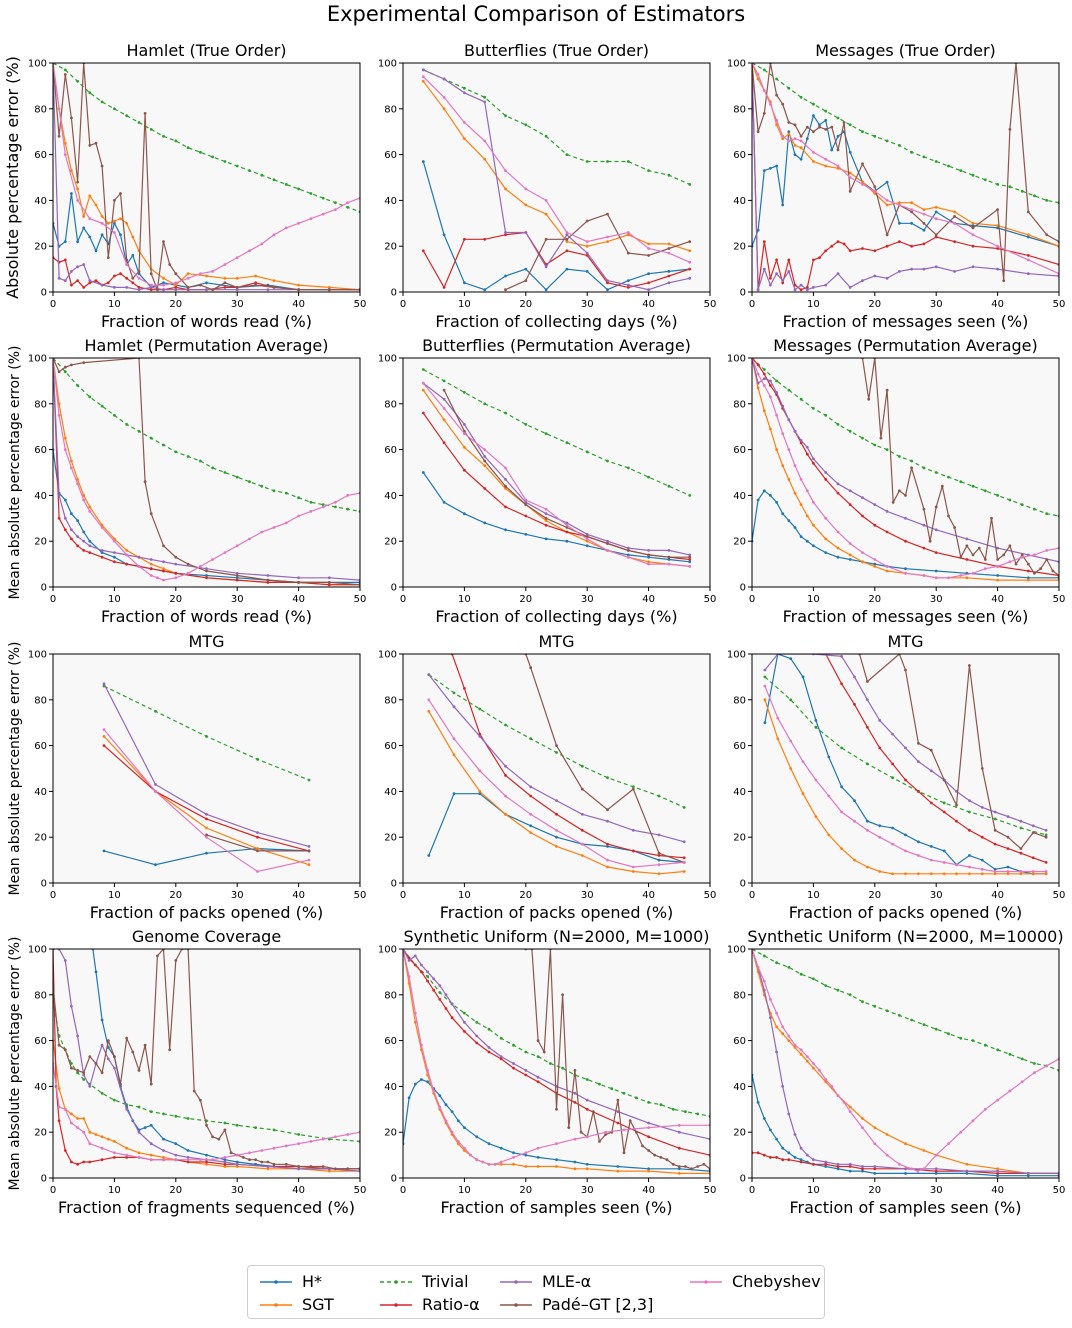 This screenshot has width=1072, height=1328. Describe the element at coordinates (206, 1207) in the screenshot. I see `x-axis-label: Fraction of fragments sequenced (%)` at that location.